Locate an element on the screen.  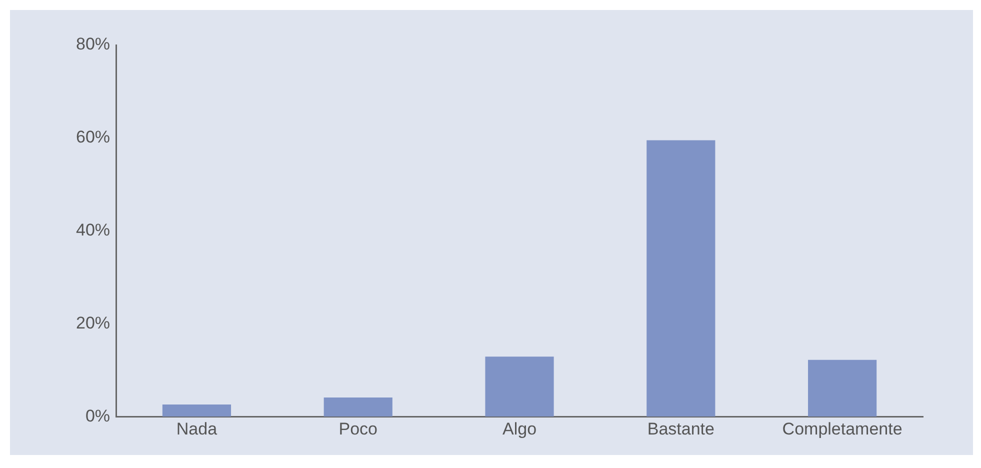
y-tick-label: 60% is located at coordinates (93, 137).